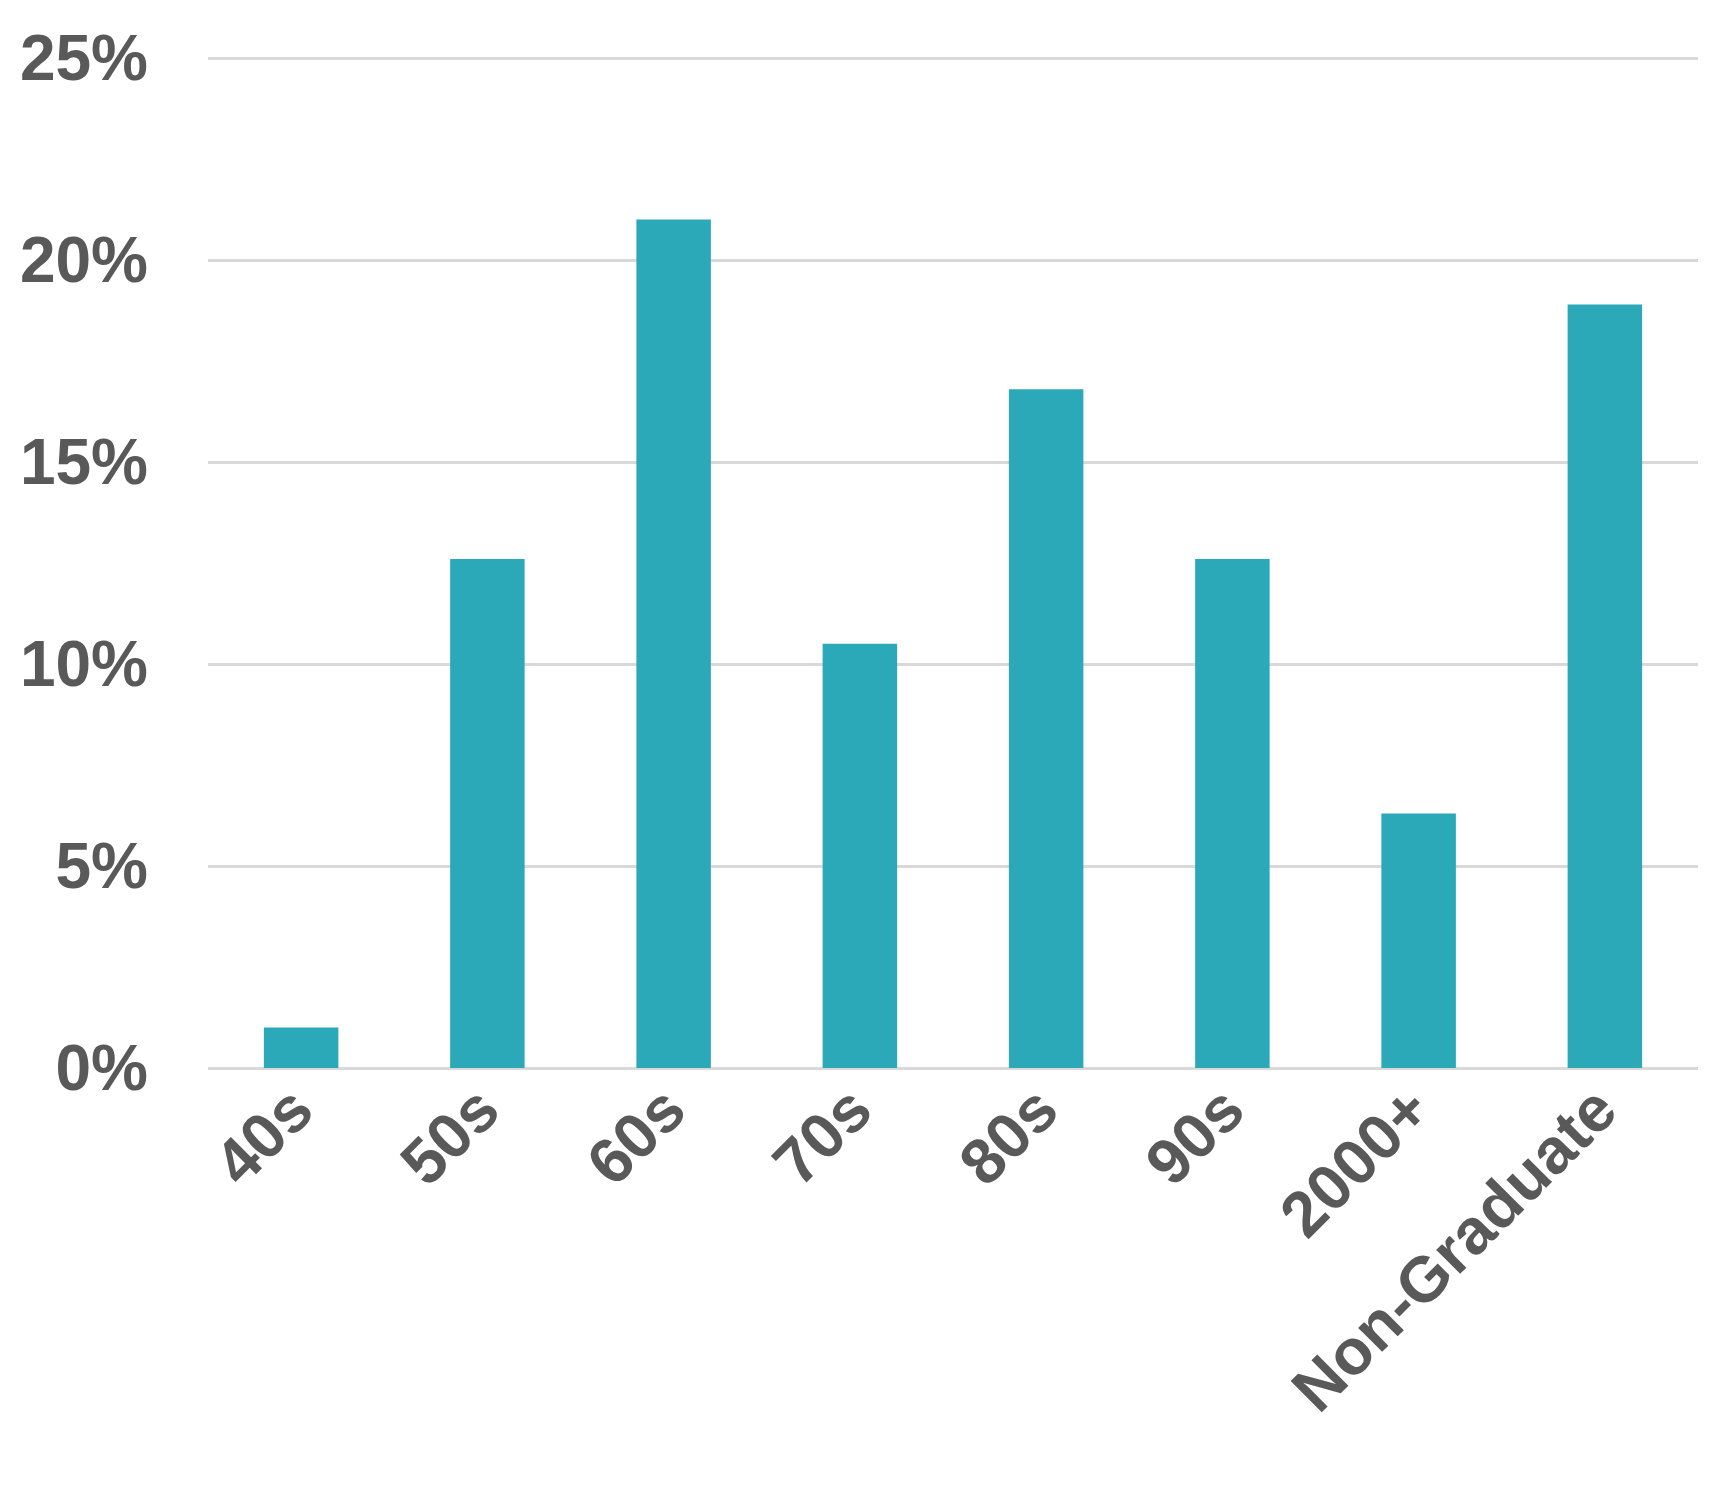  What do you see at coordinates (1008, 1135) in the screenshot?
I see `x-tick-label: 80s` at bounding box center [1008, 1135].